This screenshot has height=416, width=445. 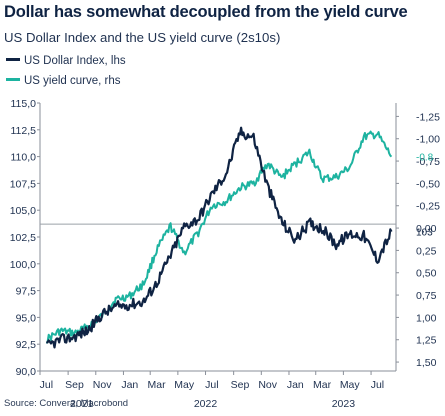 What do you see at coordinates (428, 184) in the screenshot?
I see `right-axis-tick-label: -0,50` at bounding box center [428, 184].